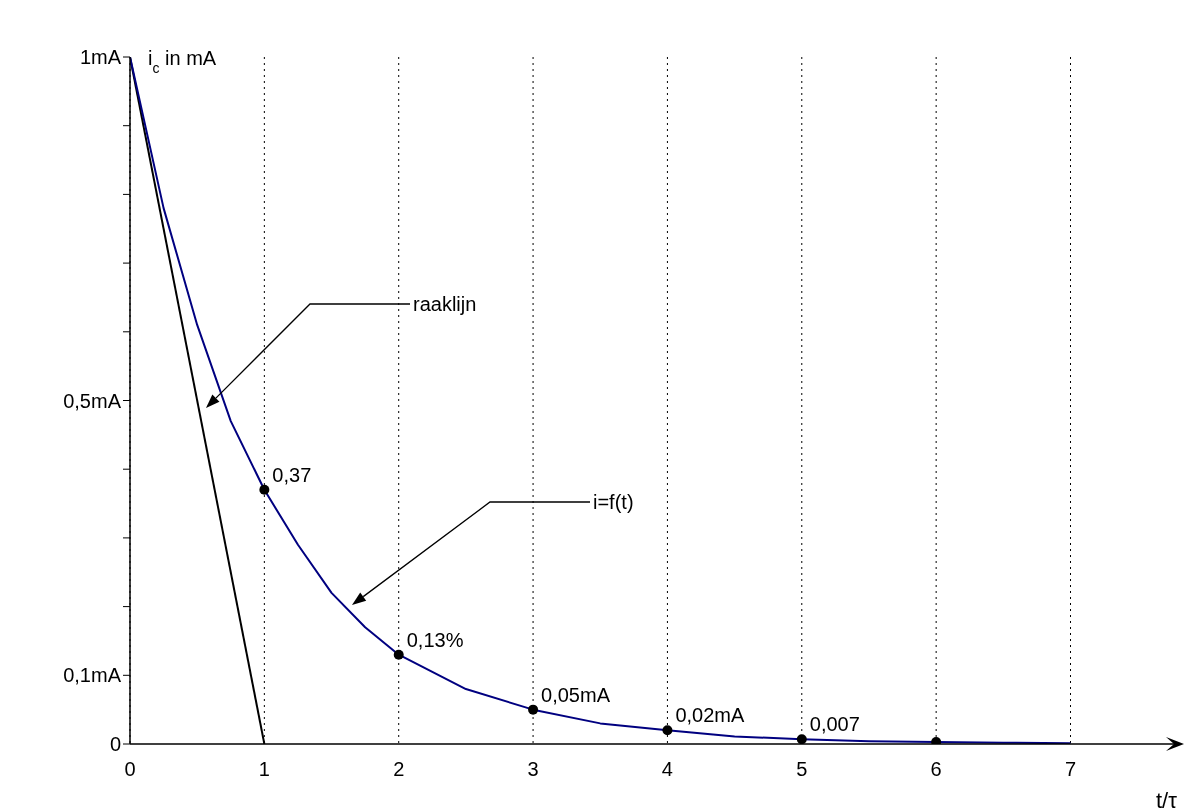 The height and width of the screenshot is (812, 1195). What do you see at coordinates (182, 61) in the screenshot?
I see `y-axis-title: i$_{c}$ in mA` at bounding box center [182, 61].